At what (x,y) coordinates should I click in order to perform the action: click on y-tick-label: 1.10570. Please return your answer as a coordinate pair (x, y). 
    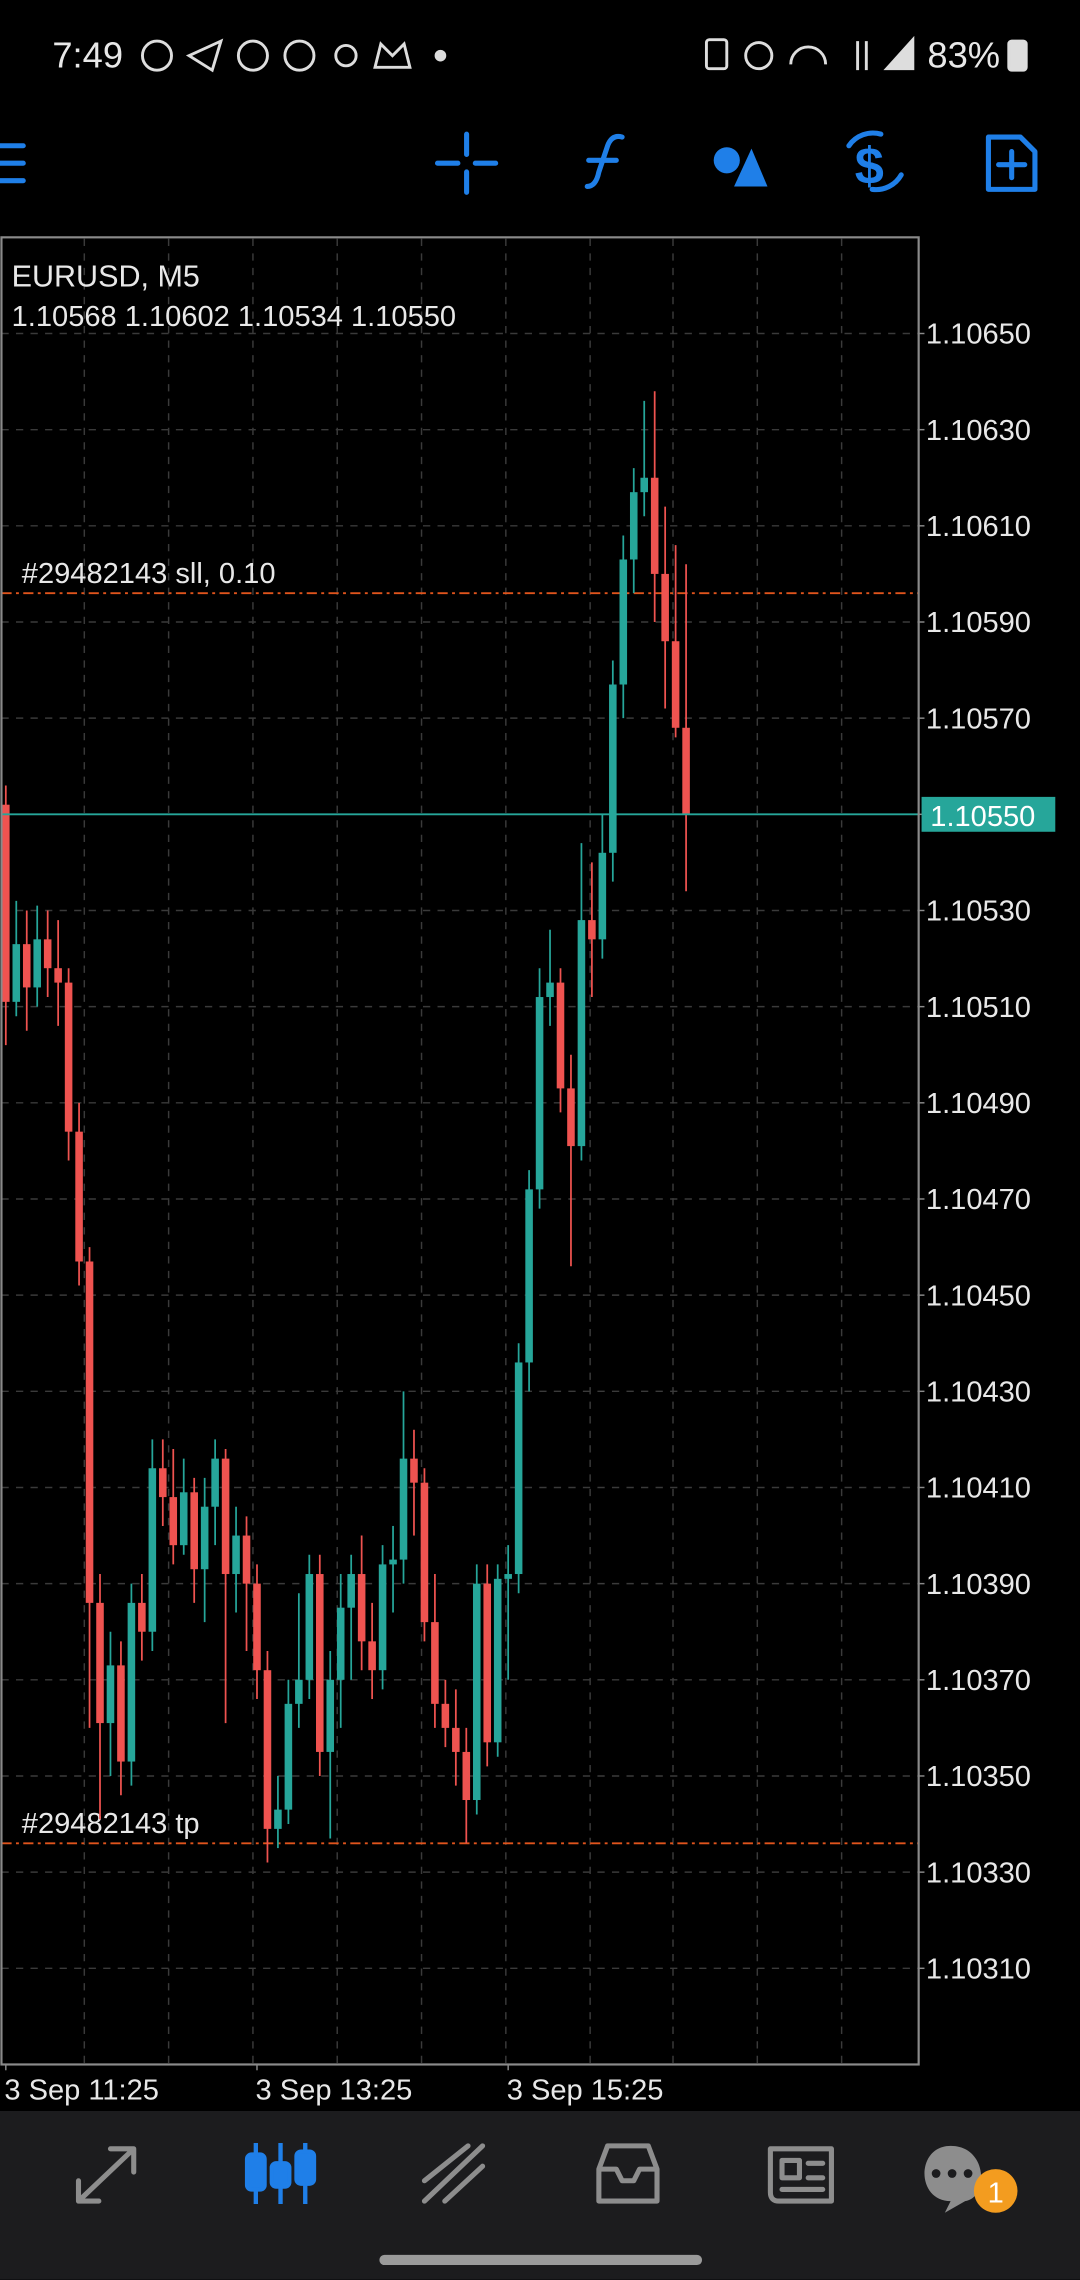
    Looking at the image, I should click on (978, 719).